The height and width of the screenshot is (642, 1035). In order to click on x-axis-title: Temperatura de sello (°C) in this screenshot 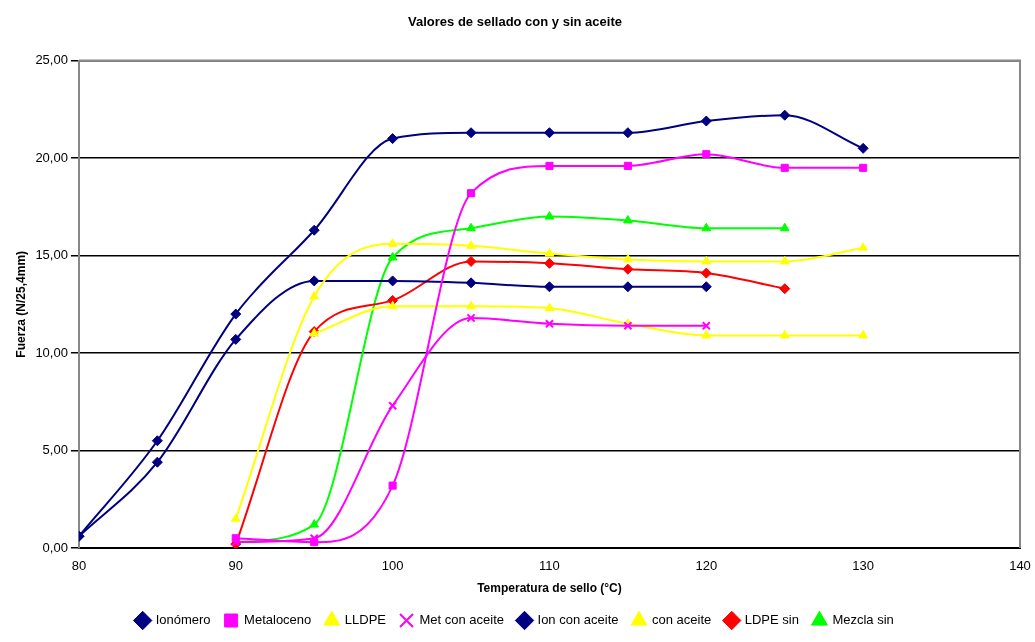, I will do `click(549, 588)`.